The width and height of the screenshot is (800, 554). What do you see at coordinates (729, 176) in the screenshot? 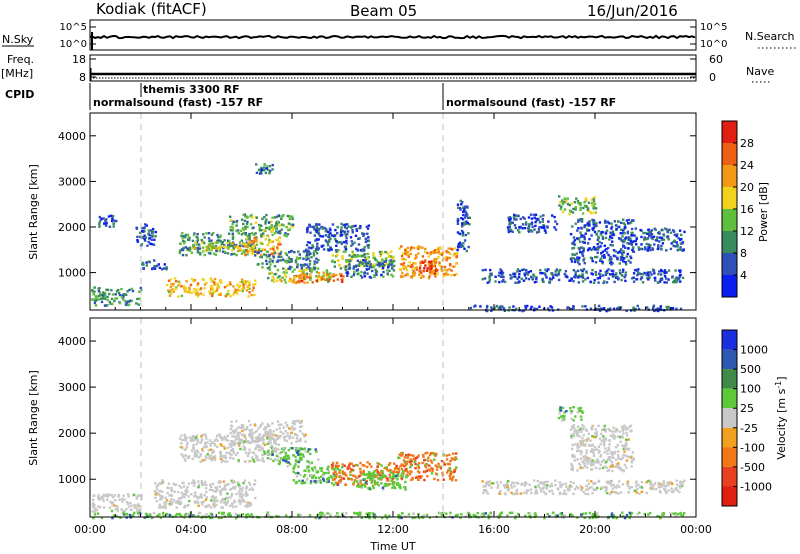
I see `power-colorbar-swatch` at bounding box center [729, 176].